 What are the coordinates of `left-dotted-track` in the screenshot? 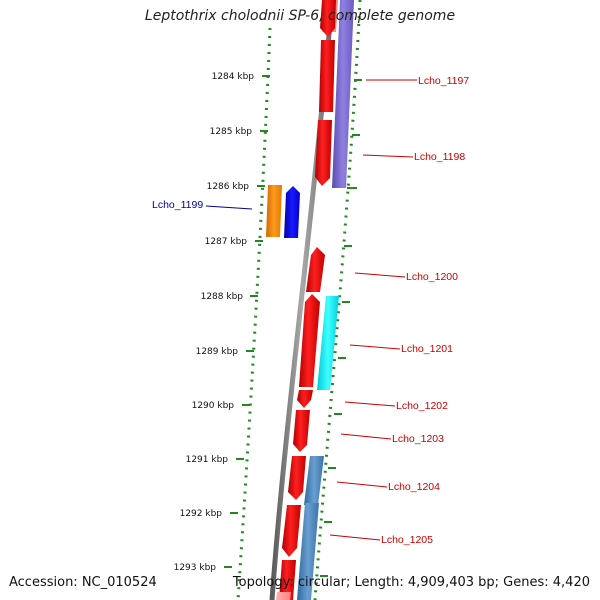 It's located at (254, 313).